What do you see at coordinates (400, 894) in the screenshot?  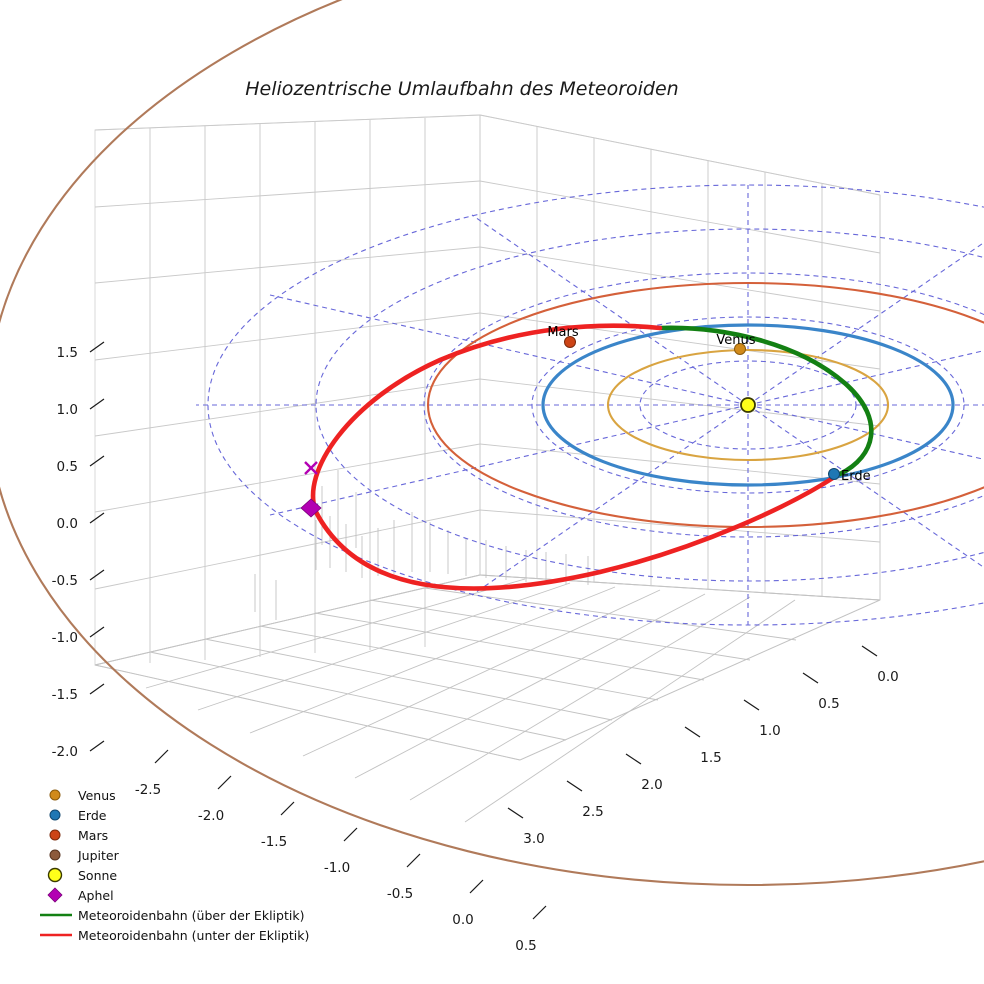 I see `x-tick-4: -0.5` at bounding box center [400, 894].